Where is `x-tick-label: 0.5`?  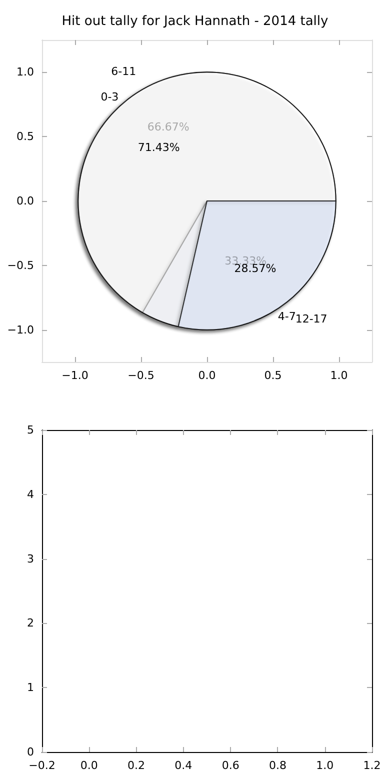
x-tick-label: 0.5 is located at coordinates (273, 375).